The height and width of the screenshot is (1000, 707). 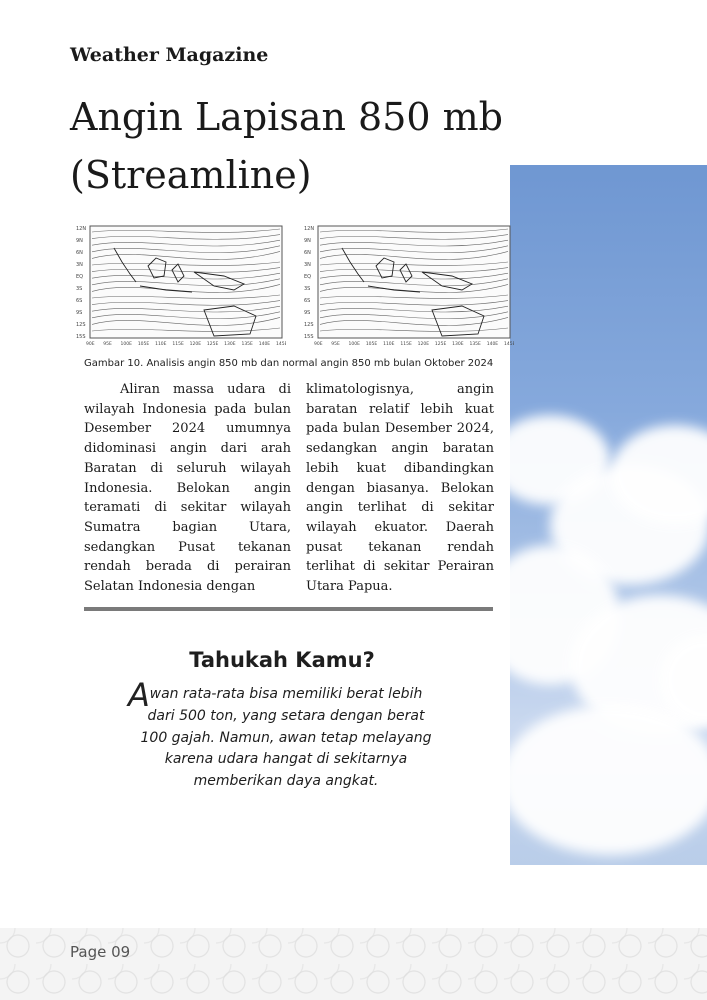 I want to click on article-title: Angin Lapisan 850 mb (Streamline), so click(x=286, y=146).